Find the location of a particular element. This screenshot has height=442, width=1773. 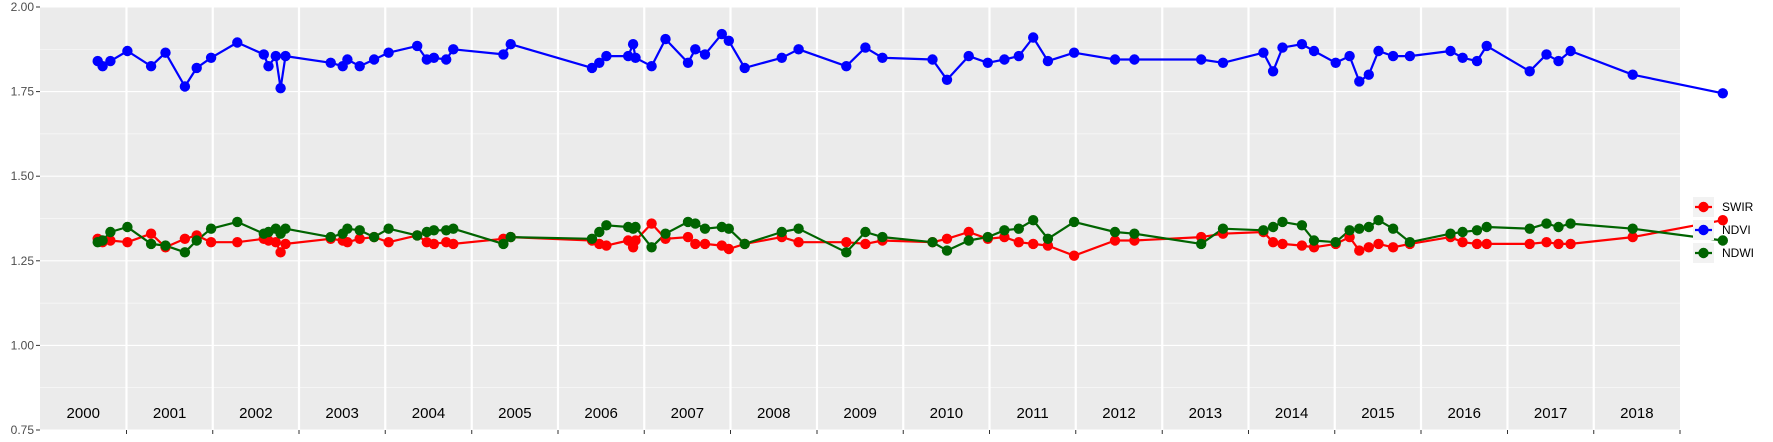

year-label: 2014 is located at coordinates (1291, 413).